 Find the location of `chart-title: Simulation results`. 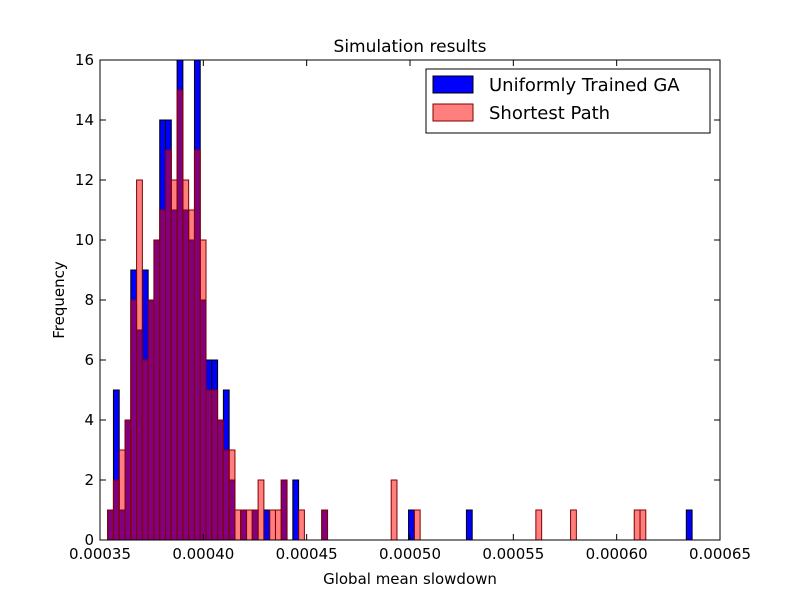

chart-title: Simulation results is located at coordinates (410, 47).